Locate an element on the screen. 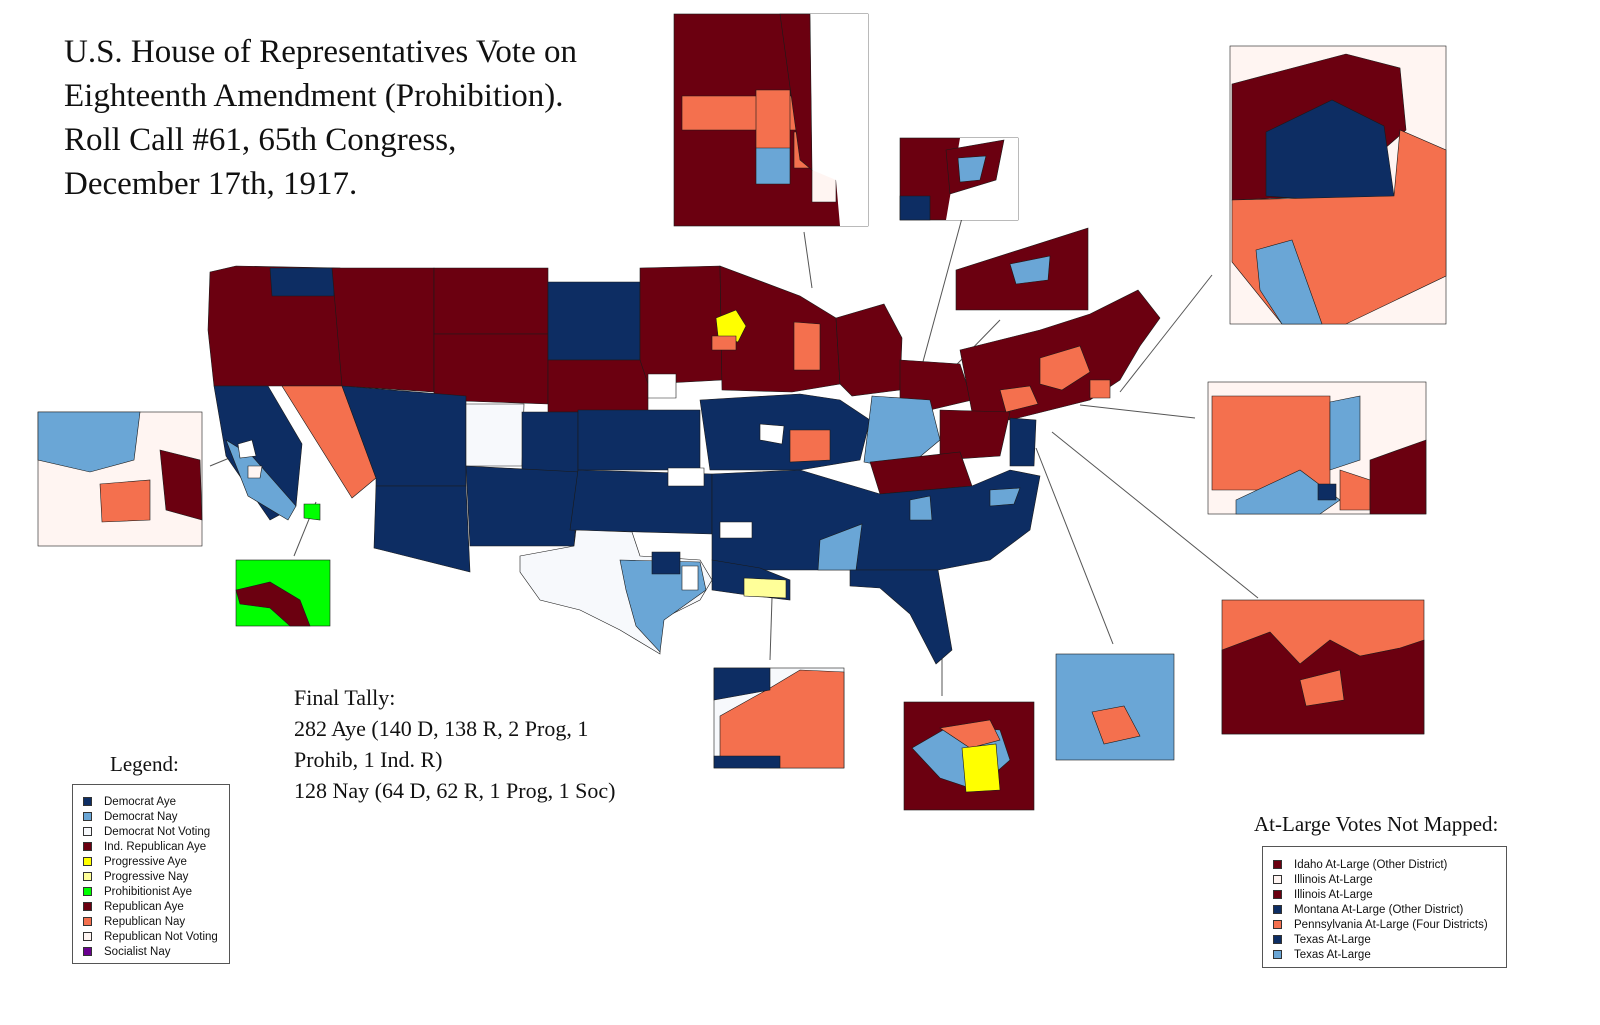 This screenshot has height=1025, width=1600. at-large-label: Montana At-Large (Other District) is located at coordinates (1379, 909).